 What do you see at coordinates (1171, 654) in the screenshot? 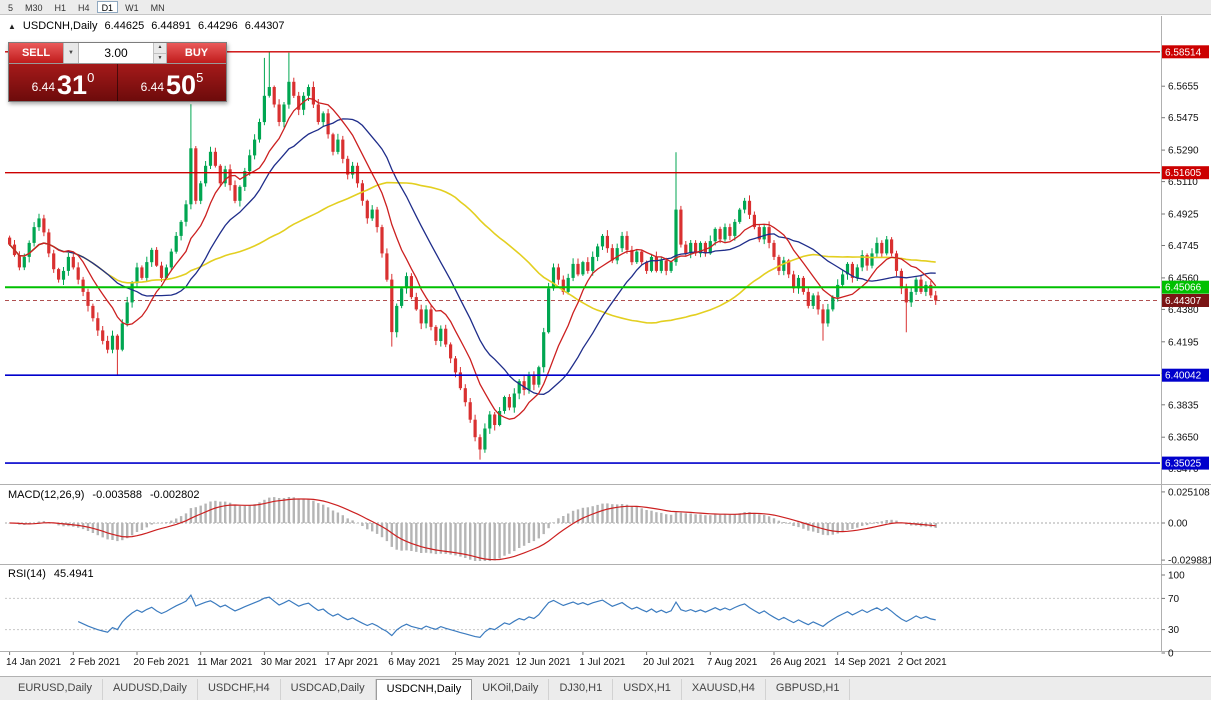
I see `svg-text: 0` at bounding box center [1171, 654].